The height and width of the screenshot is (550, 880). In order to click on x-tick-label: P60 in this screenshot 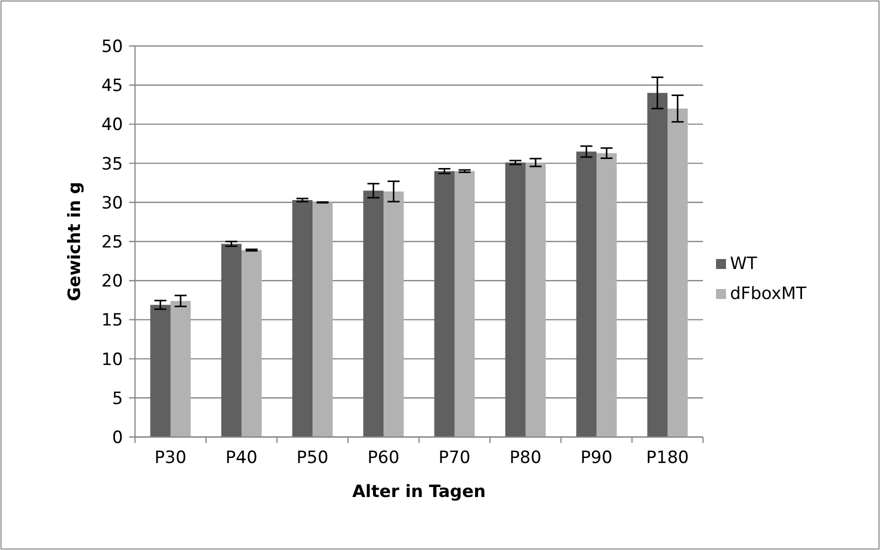, I will do `click(384, 458)`.